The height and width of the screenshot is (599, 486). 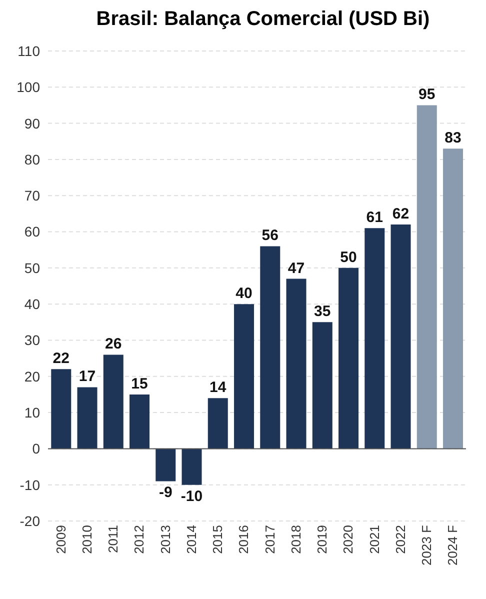 What do you see at coordinates (86, 539) in the screenshot?
I see `x-tick-label: 2010` at bounding box center [86, 539].